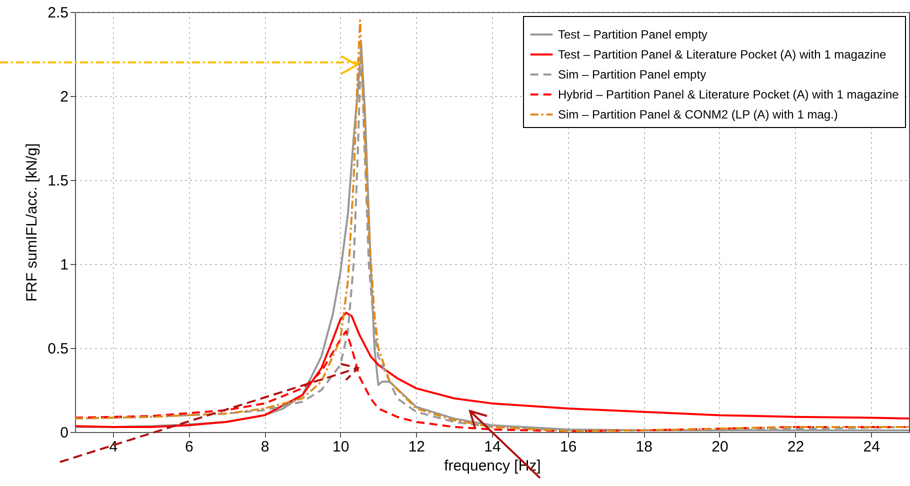 The width and height of the screenshot is (910, 486). Describe the element at coordinates (795, 447) in the screenshot. I see `x-tick-label: 22` at that location.